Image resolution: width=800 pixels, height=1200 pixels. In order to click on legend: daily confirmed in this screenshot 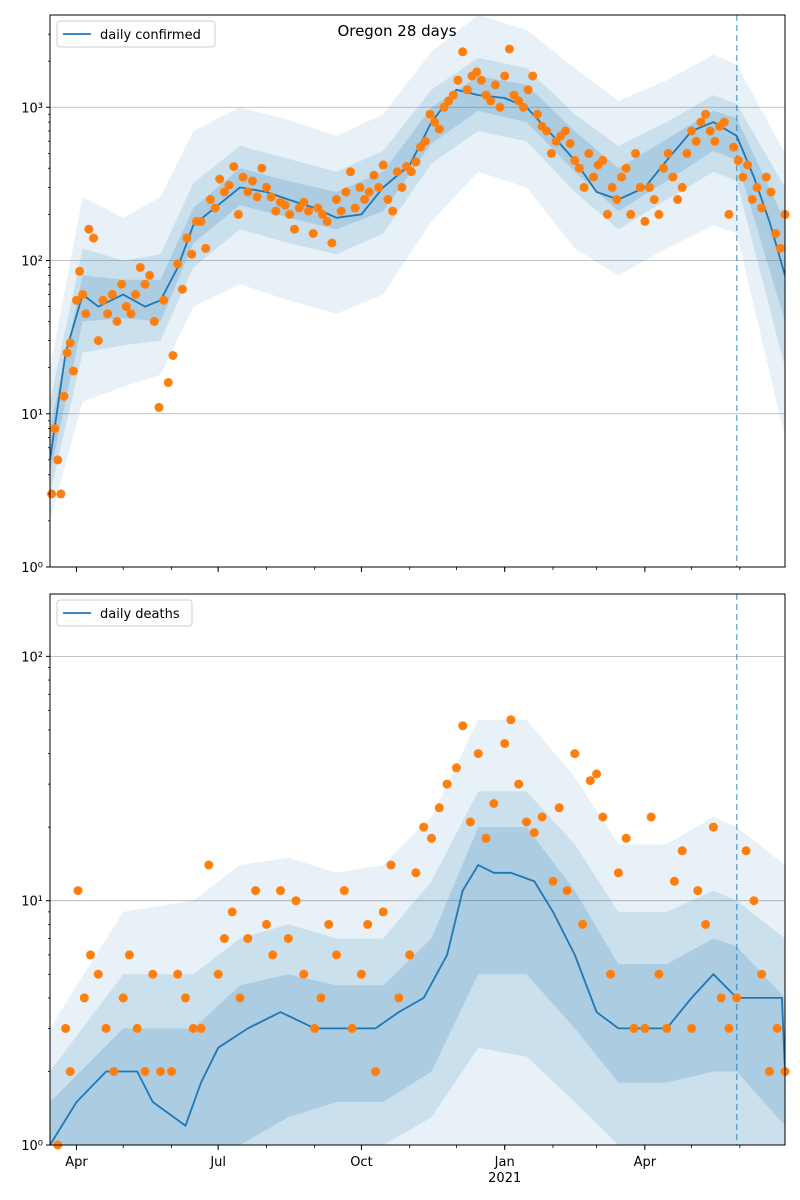, I will do `click(136, 34)`.